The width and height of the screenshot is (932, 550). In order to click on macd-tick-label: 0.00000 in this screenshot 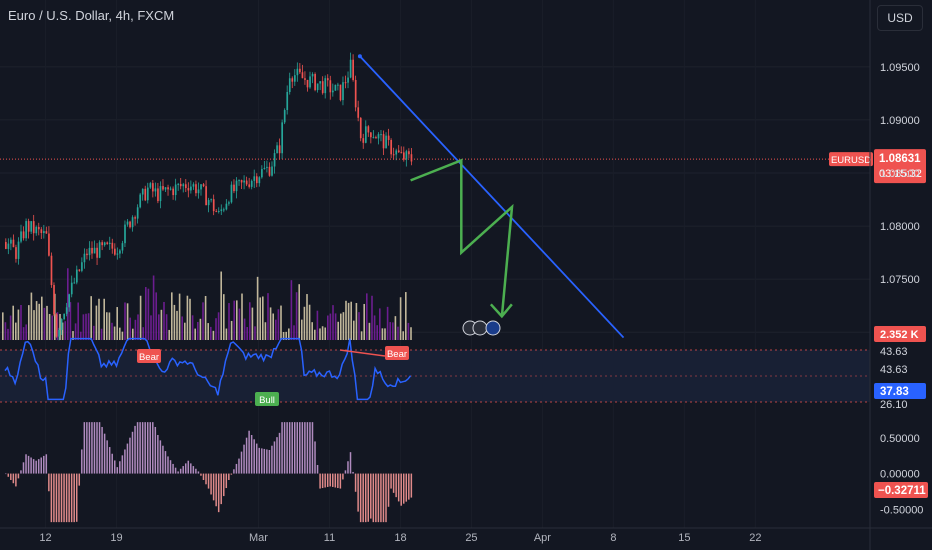, I will do `click(900, 475)`.